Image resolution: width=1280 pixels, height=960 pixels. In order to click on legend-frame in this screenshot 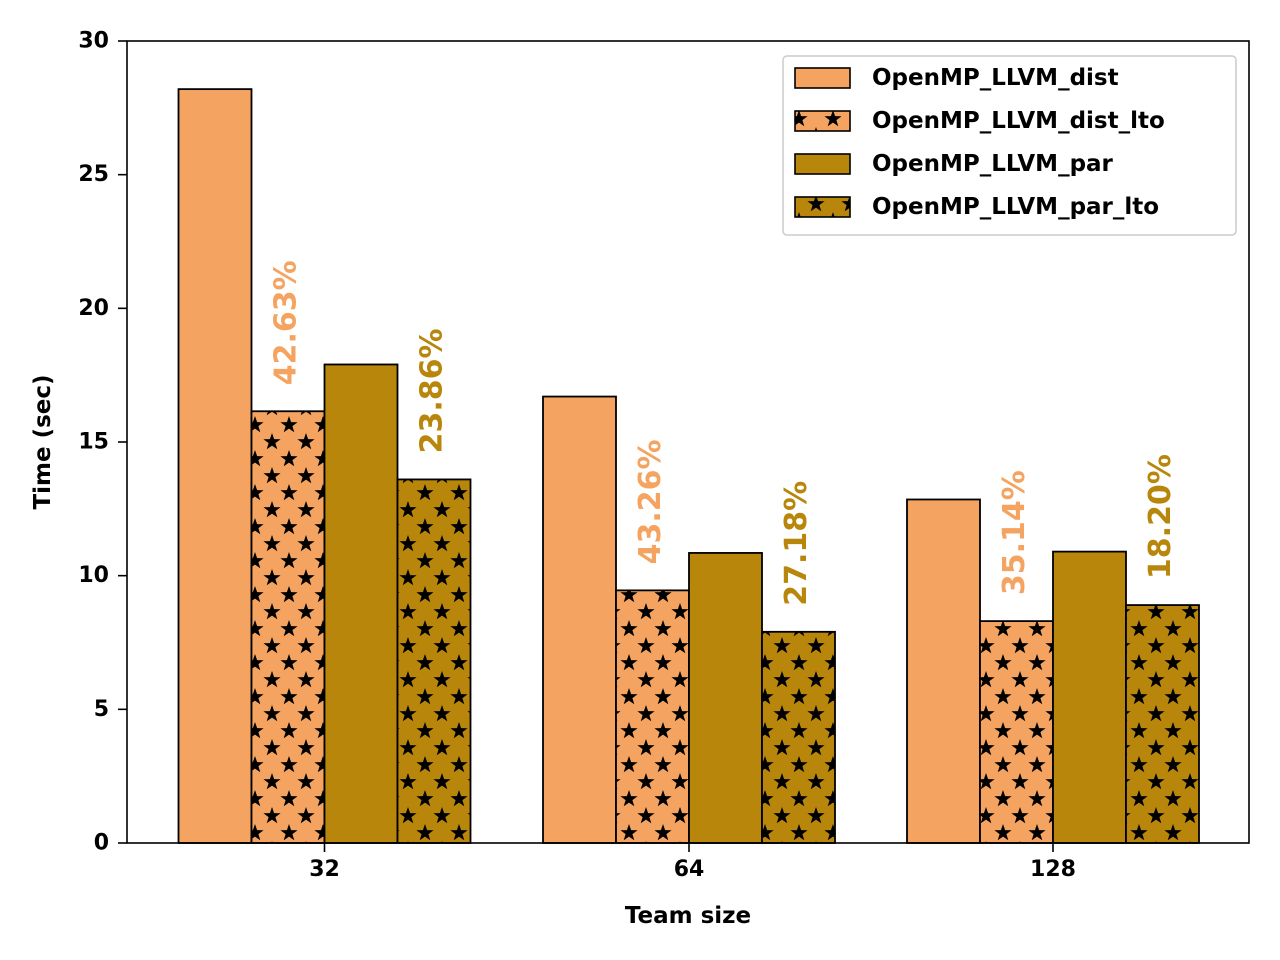, I will do `click(1009, 145)`.